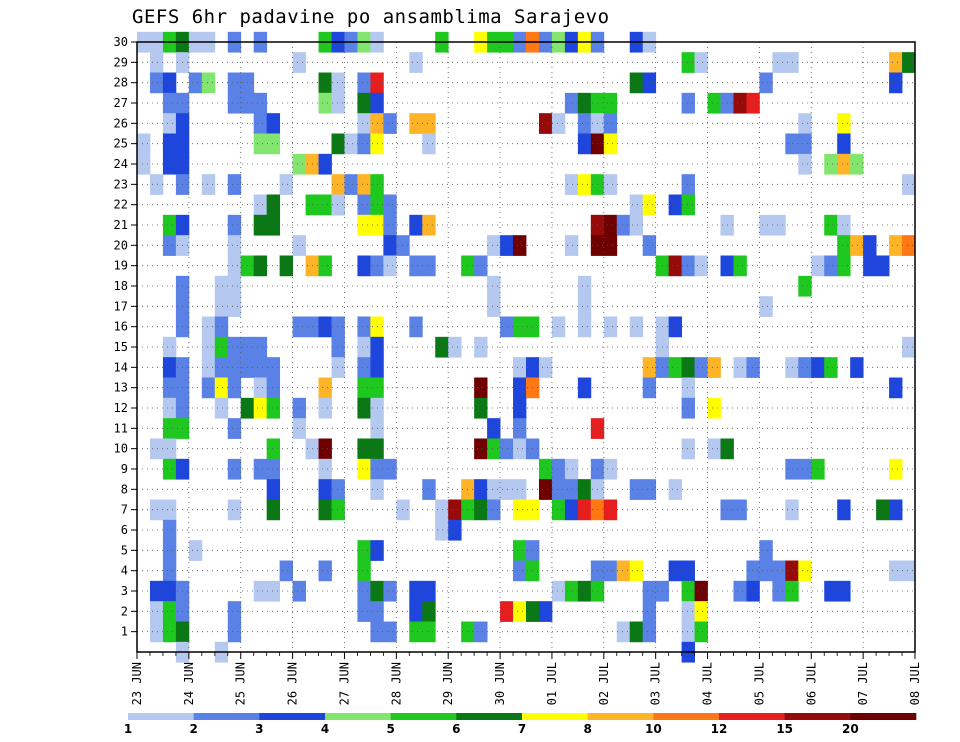  Describe the element at coordinates (719, 729) in the screenshot. I see `legend-label: 12` at that location.